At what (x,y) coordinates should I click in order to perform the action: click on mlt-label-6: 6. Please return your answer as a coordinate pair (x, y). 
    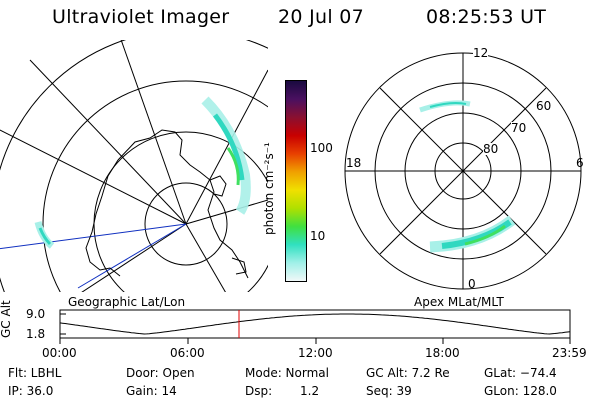
    Looking at the image, I should click on (580, 163).